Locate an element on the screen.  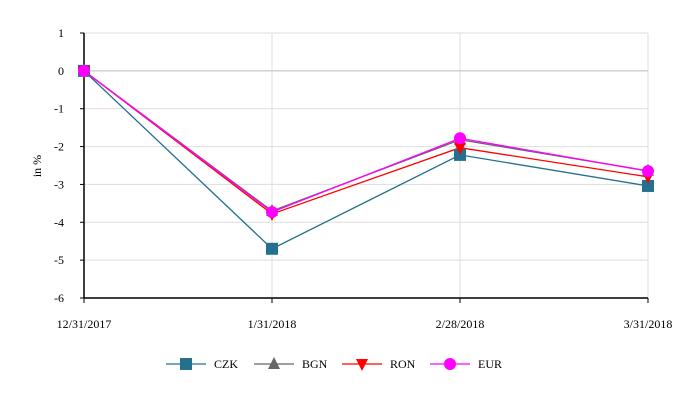
legend-label-ron: RON is located at coordinates (403, 364).